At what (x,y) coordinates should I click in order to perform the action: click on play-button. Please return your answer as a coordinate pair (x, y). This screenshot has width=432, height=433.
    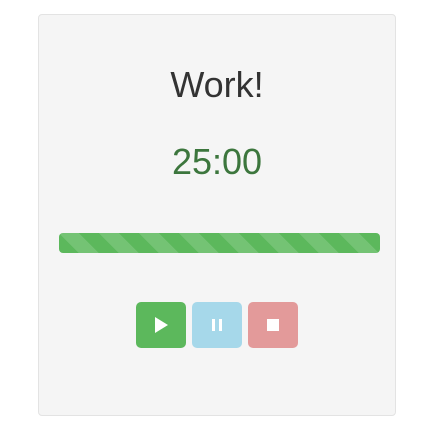
    Looking at the image, I should click on (161, 325).